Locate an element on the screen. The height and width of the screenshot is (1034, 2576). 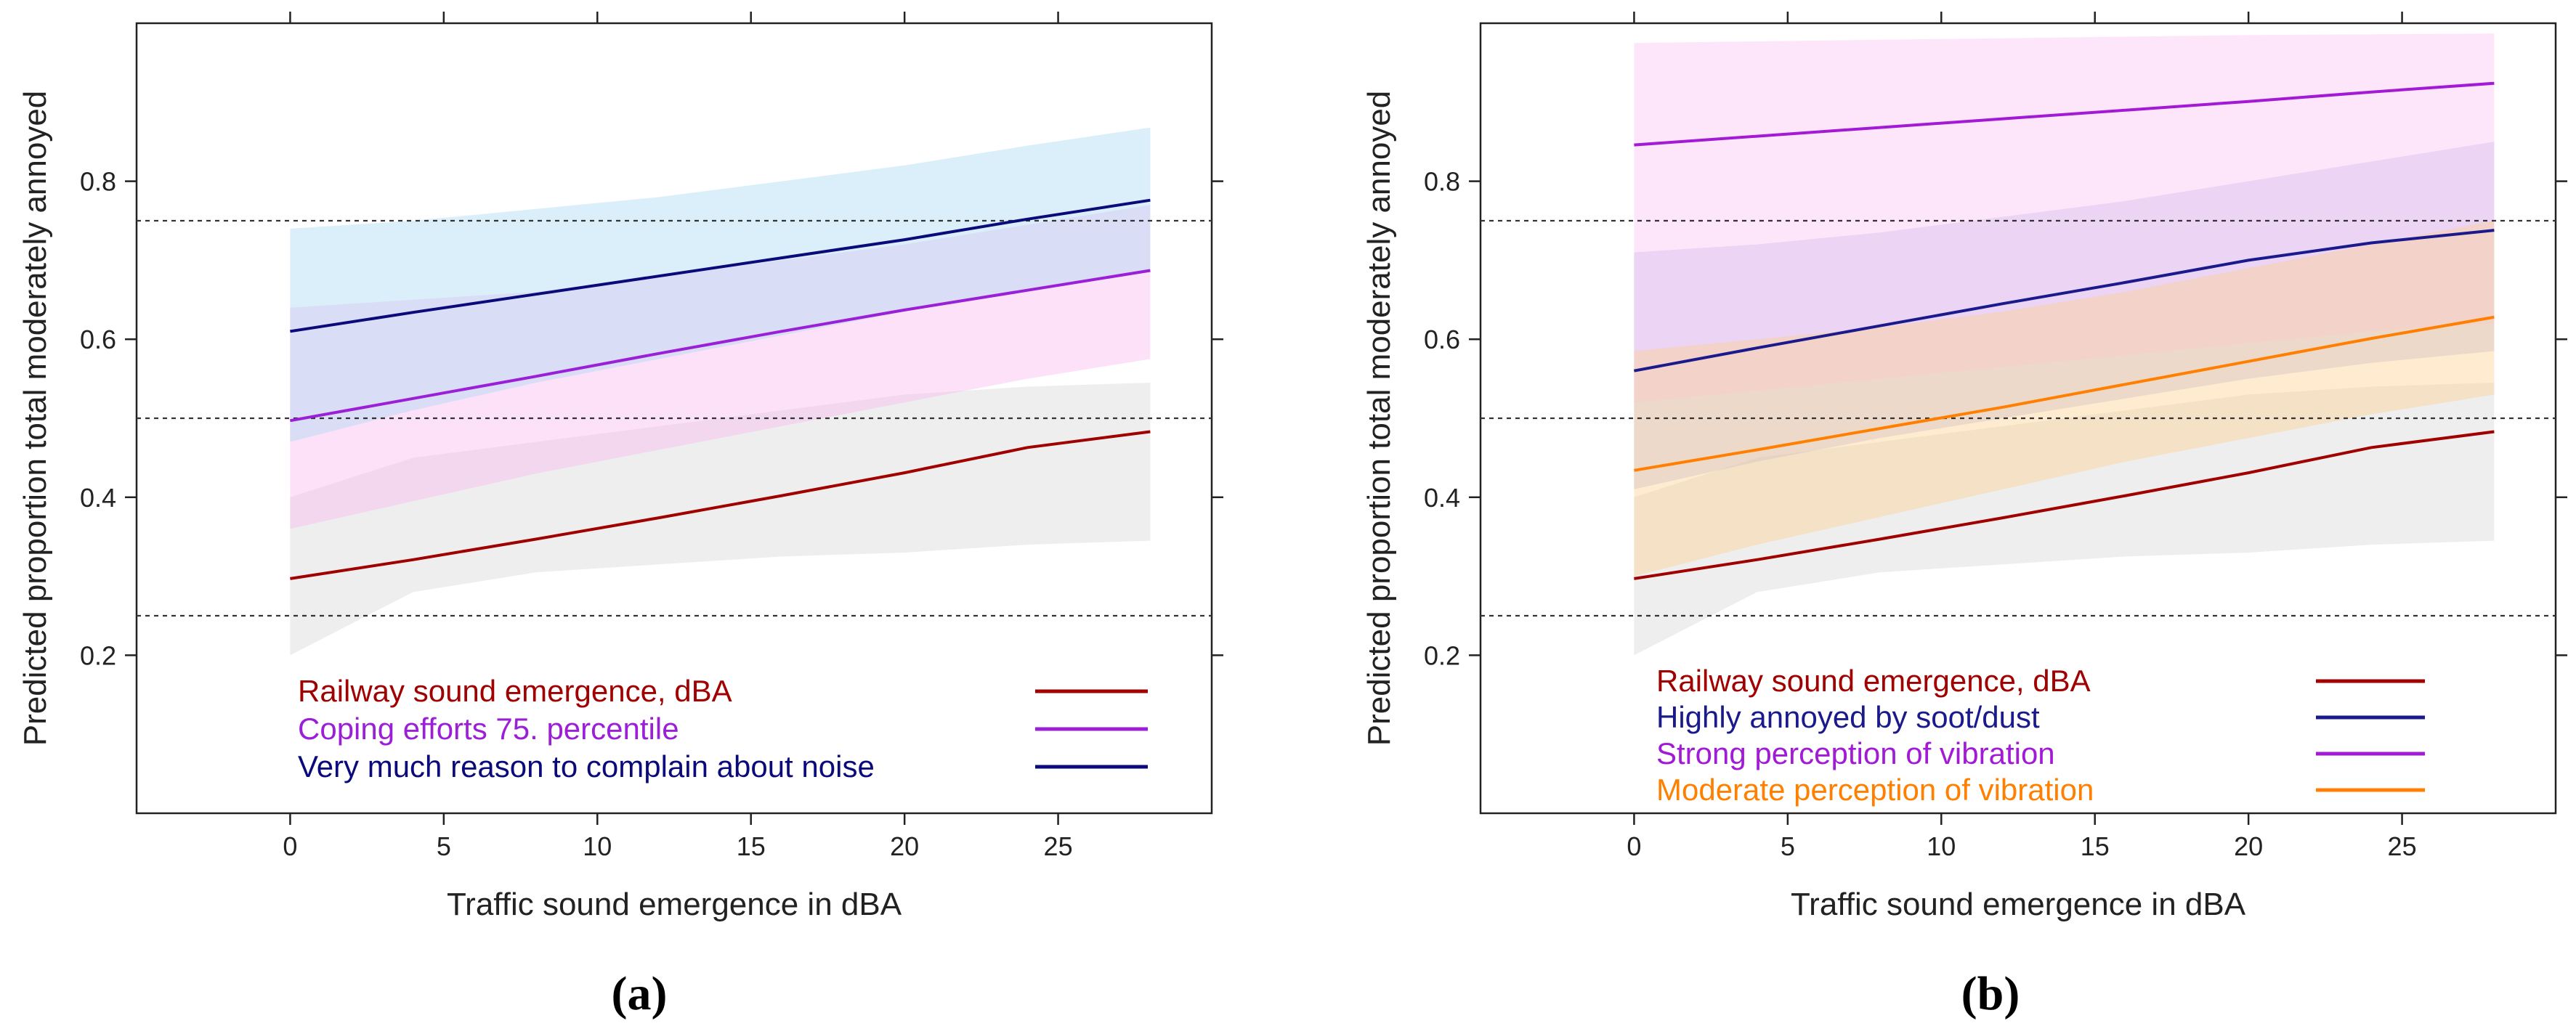
legend-entry-1: Highly annoyed by soot/dust is located at coordinates (1848, 717).